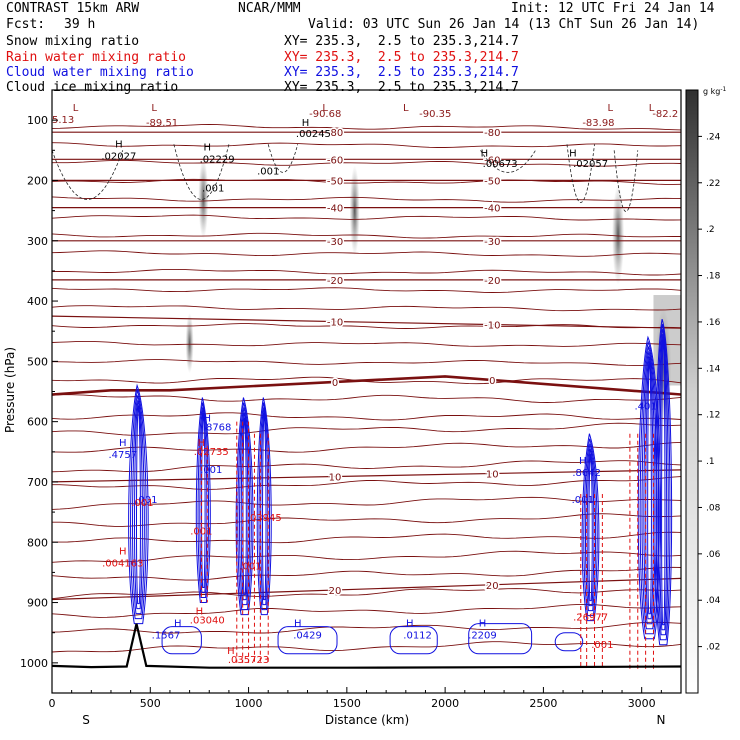  I want to click on y-axis-title: Pressure (hPa), so click(10, 390).